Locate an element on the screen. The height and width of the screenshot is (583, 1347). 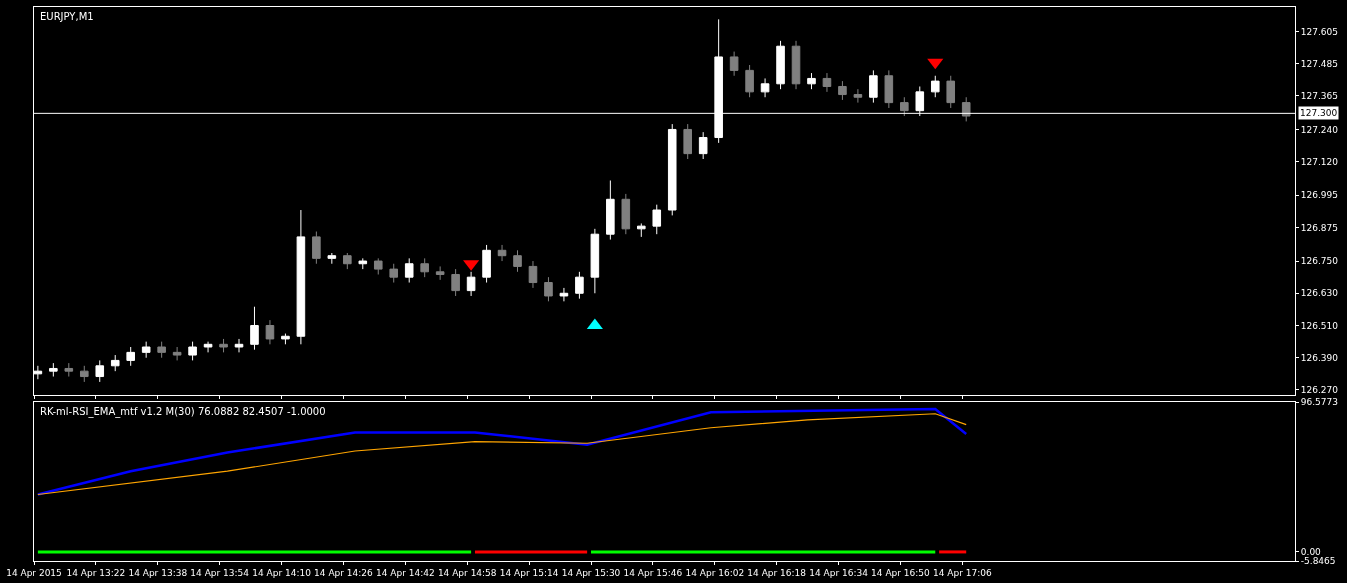
y-tick-label: 126.750 is located at coordinates (1319, 261).